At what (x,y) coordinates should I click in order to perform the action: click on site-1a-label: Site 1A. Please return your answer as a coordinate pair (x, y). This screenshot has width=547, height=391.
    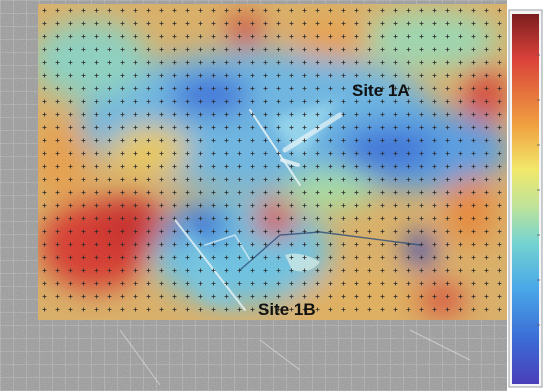
    Looking at the image, I should click on (381, 90).